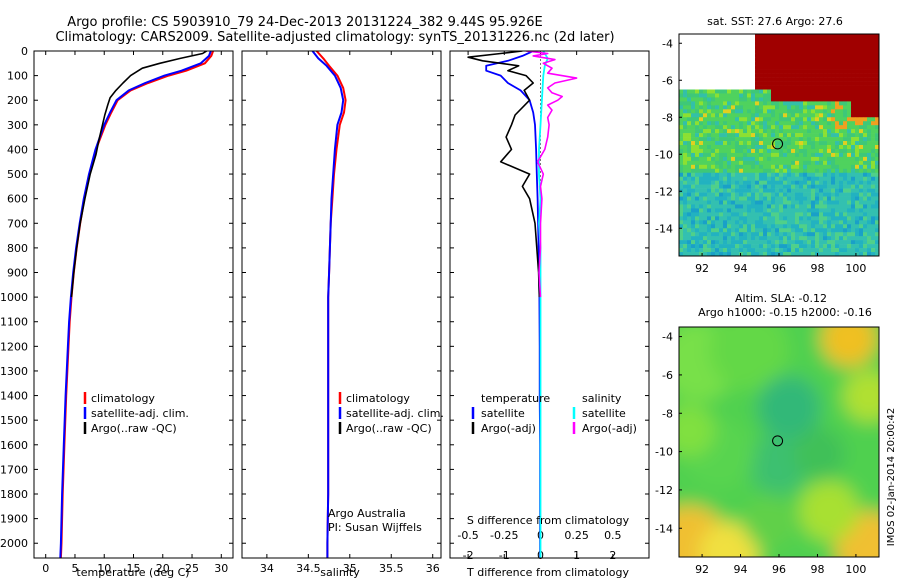  Describe the element at coordinates (391, 568) in the screenshot. I see `x-tick-label: 35.5` at that location.